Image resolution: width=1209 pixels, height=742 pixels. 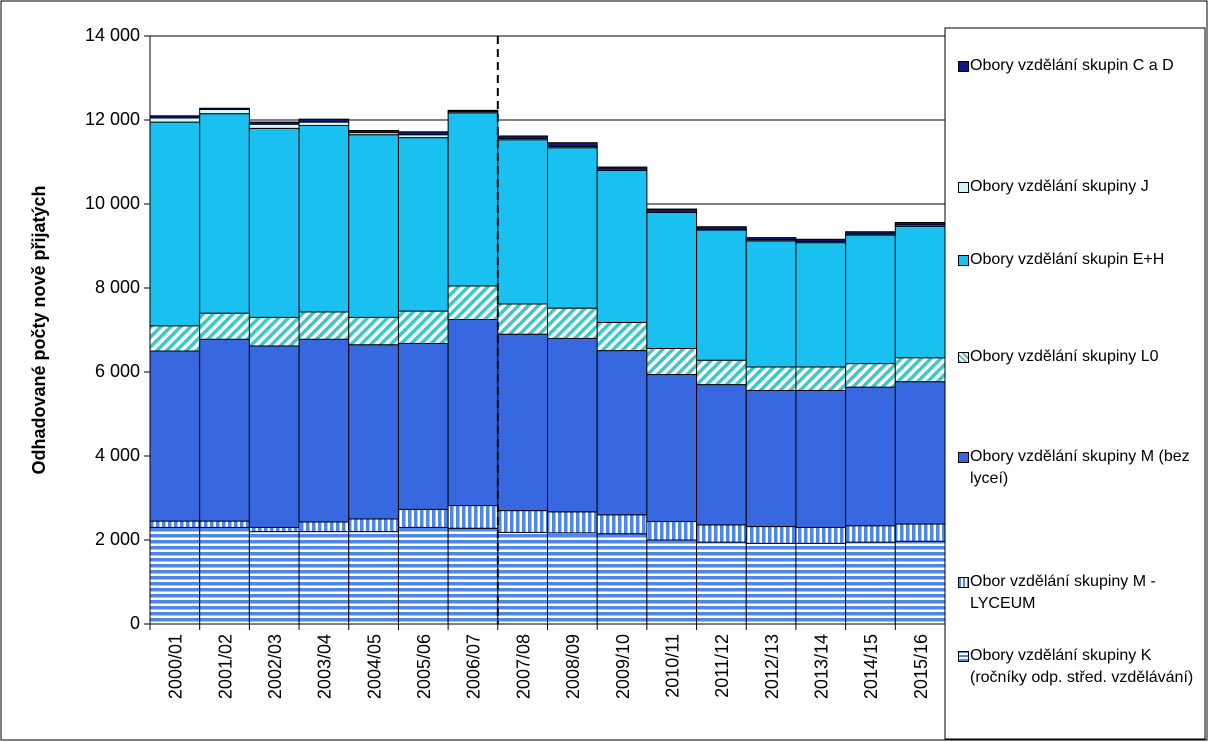 What do you see at coordinates (112, 203) in the screenshot?
I see `y-tick-label: 10 000` at bounding box center [112, 203].